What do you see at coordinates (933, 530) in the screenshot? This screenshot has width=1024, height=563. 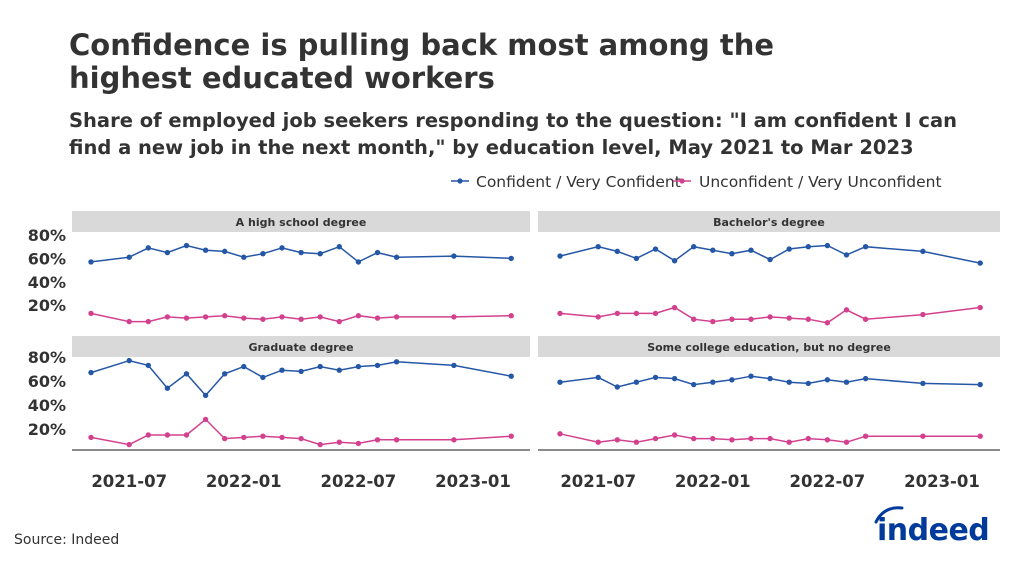 I see `svg-text: indeed` at bounding box center [933, 530].